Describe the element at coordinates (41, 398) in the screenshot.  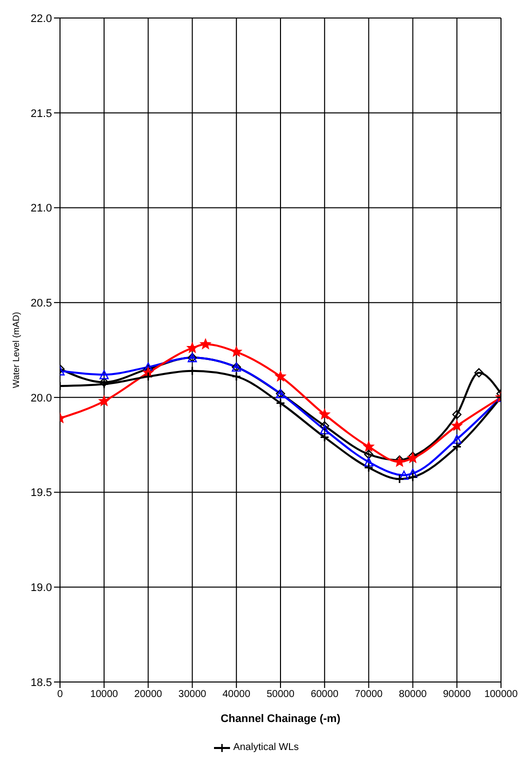
I see `y-tick-label: 20.0` at that location.